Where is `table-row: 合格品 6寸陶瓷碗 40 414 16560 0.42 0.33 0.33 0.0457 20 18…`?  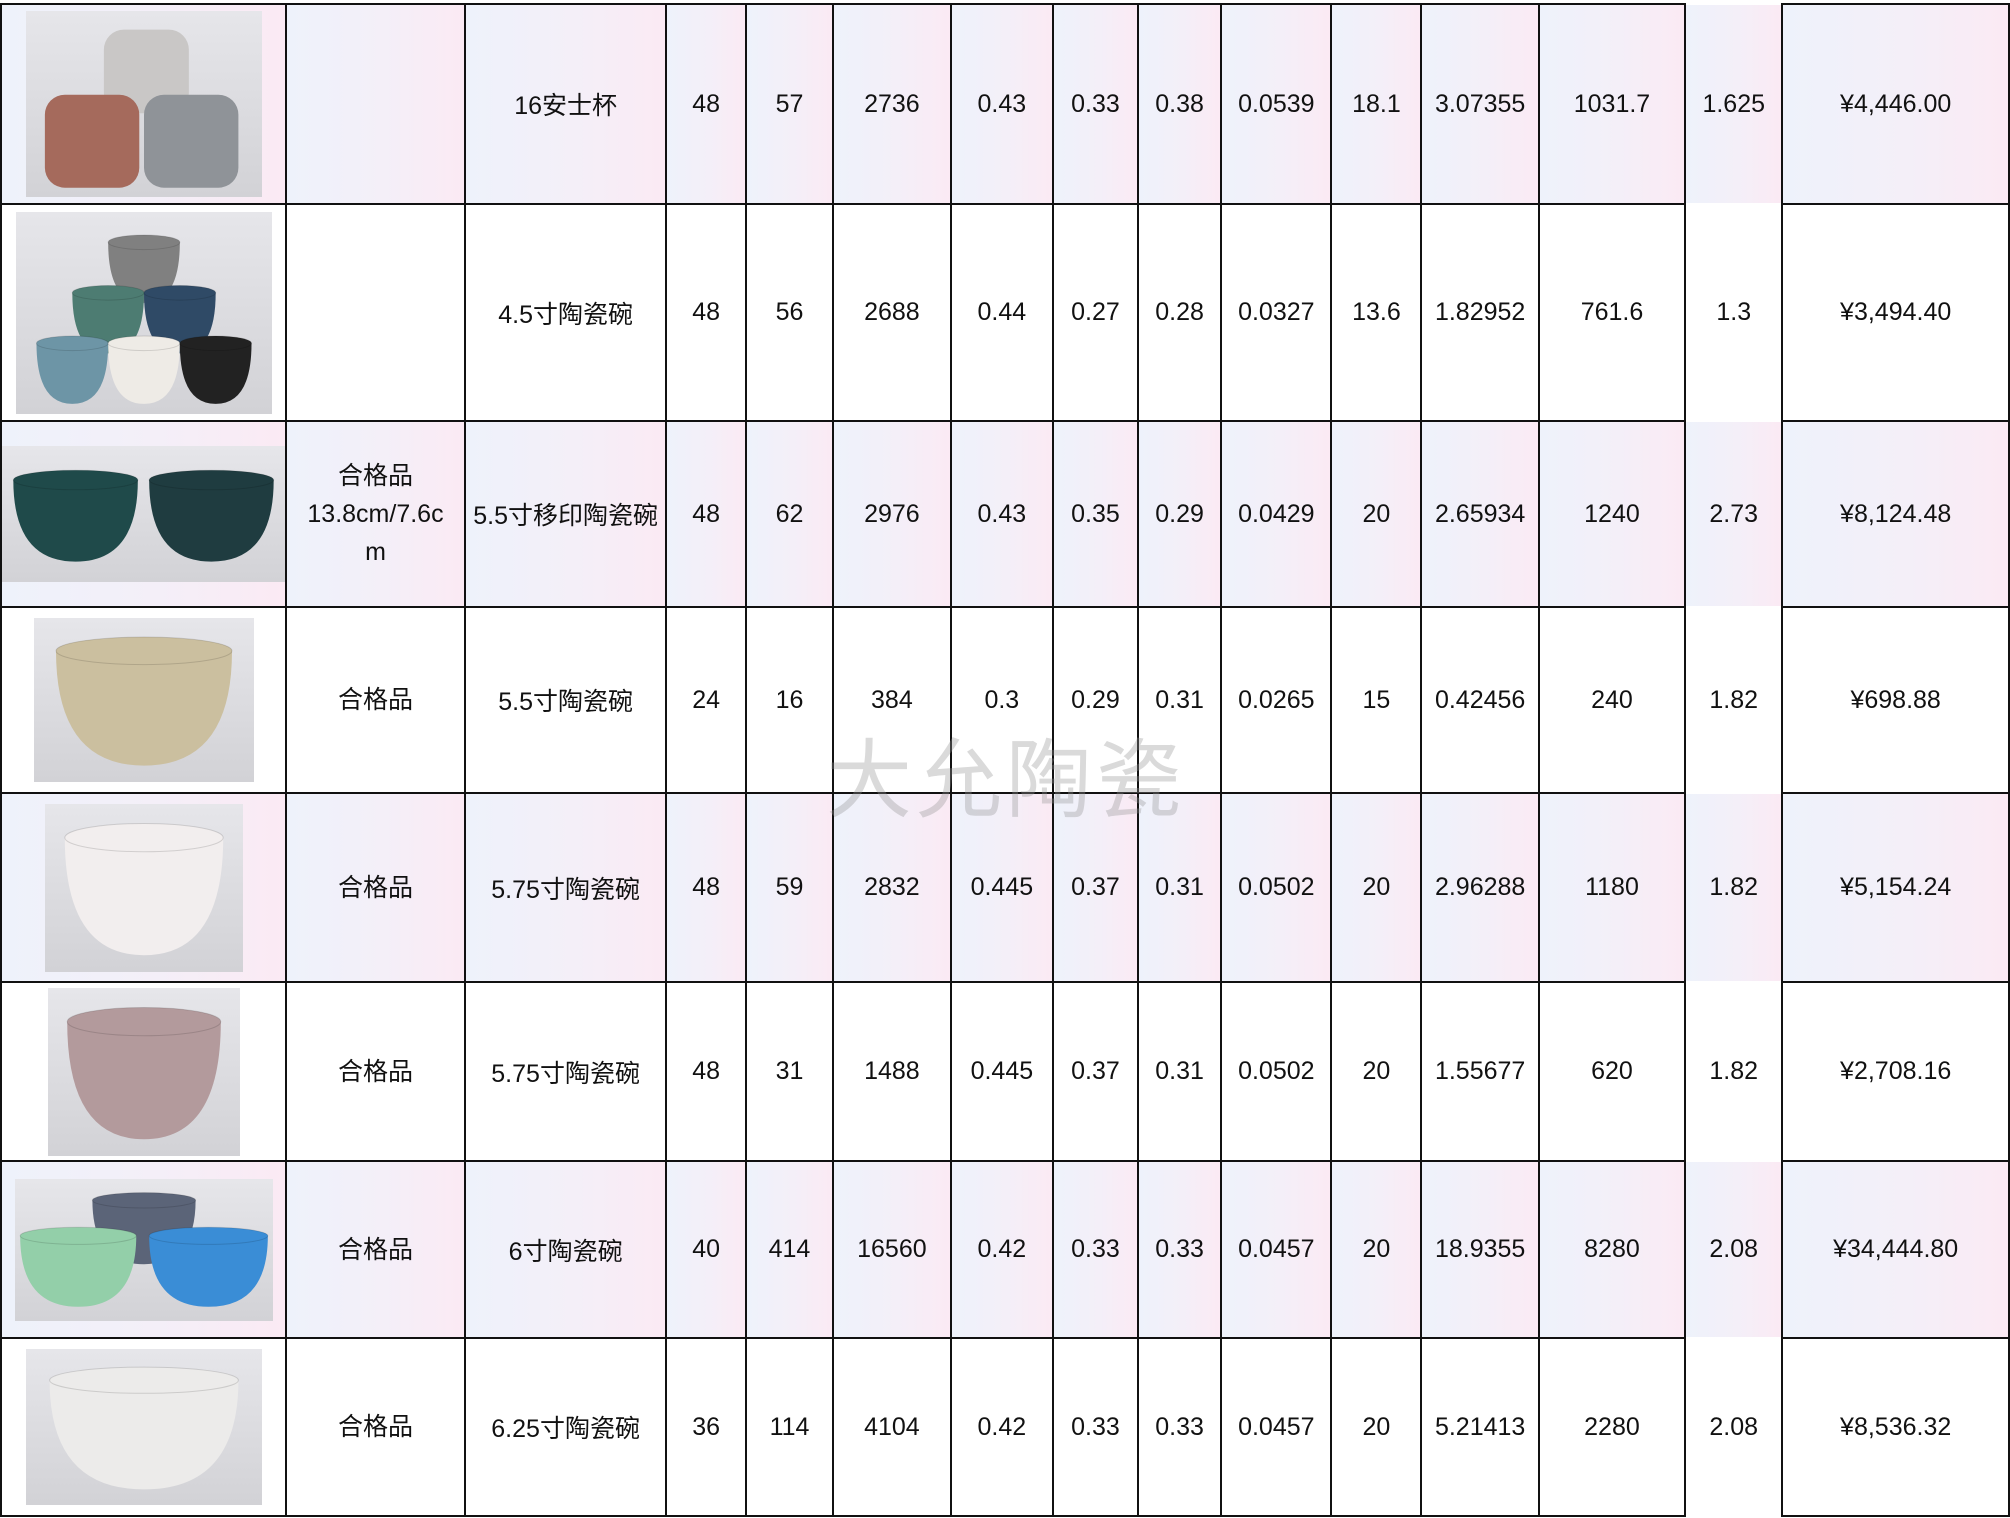
table-row: 合格品 6寸陶瓷碗 40 414 16560 0.42 0.33 0.33 0.0457 20 18… is located at coordinates (1005, 1249).